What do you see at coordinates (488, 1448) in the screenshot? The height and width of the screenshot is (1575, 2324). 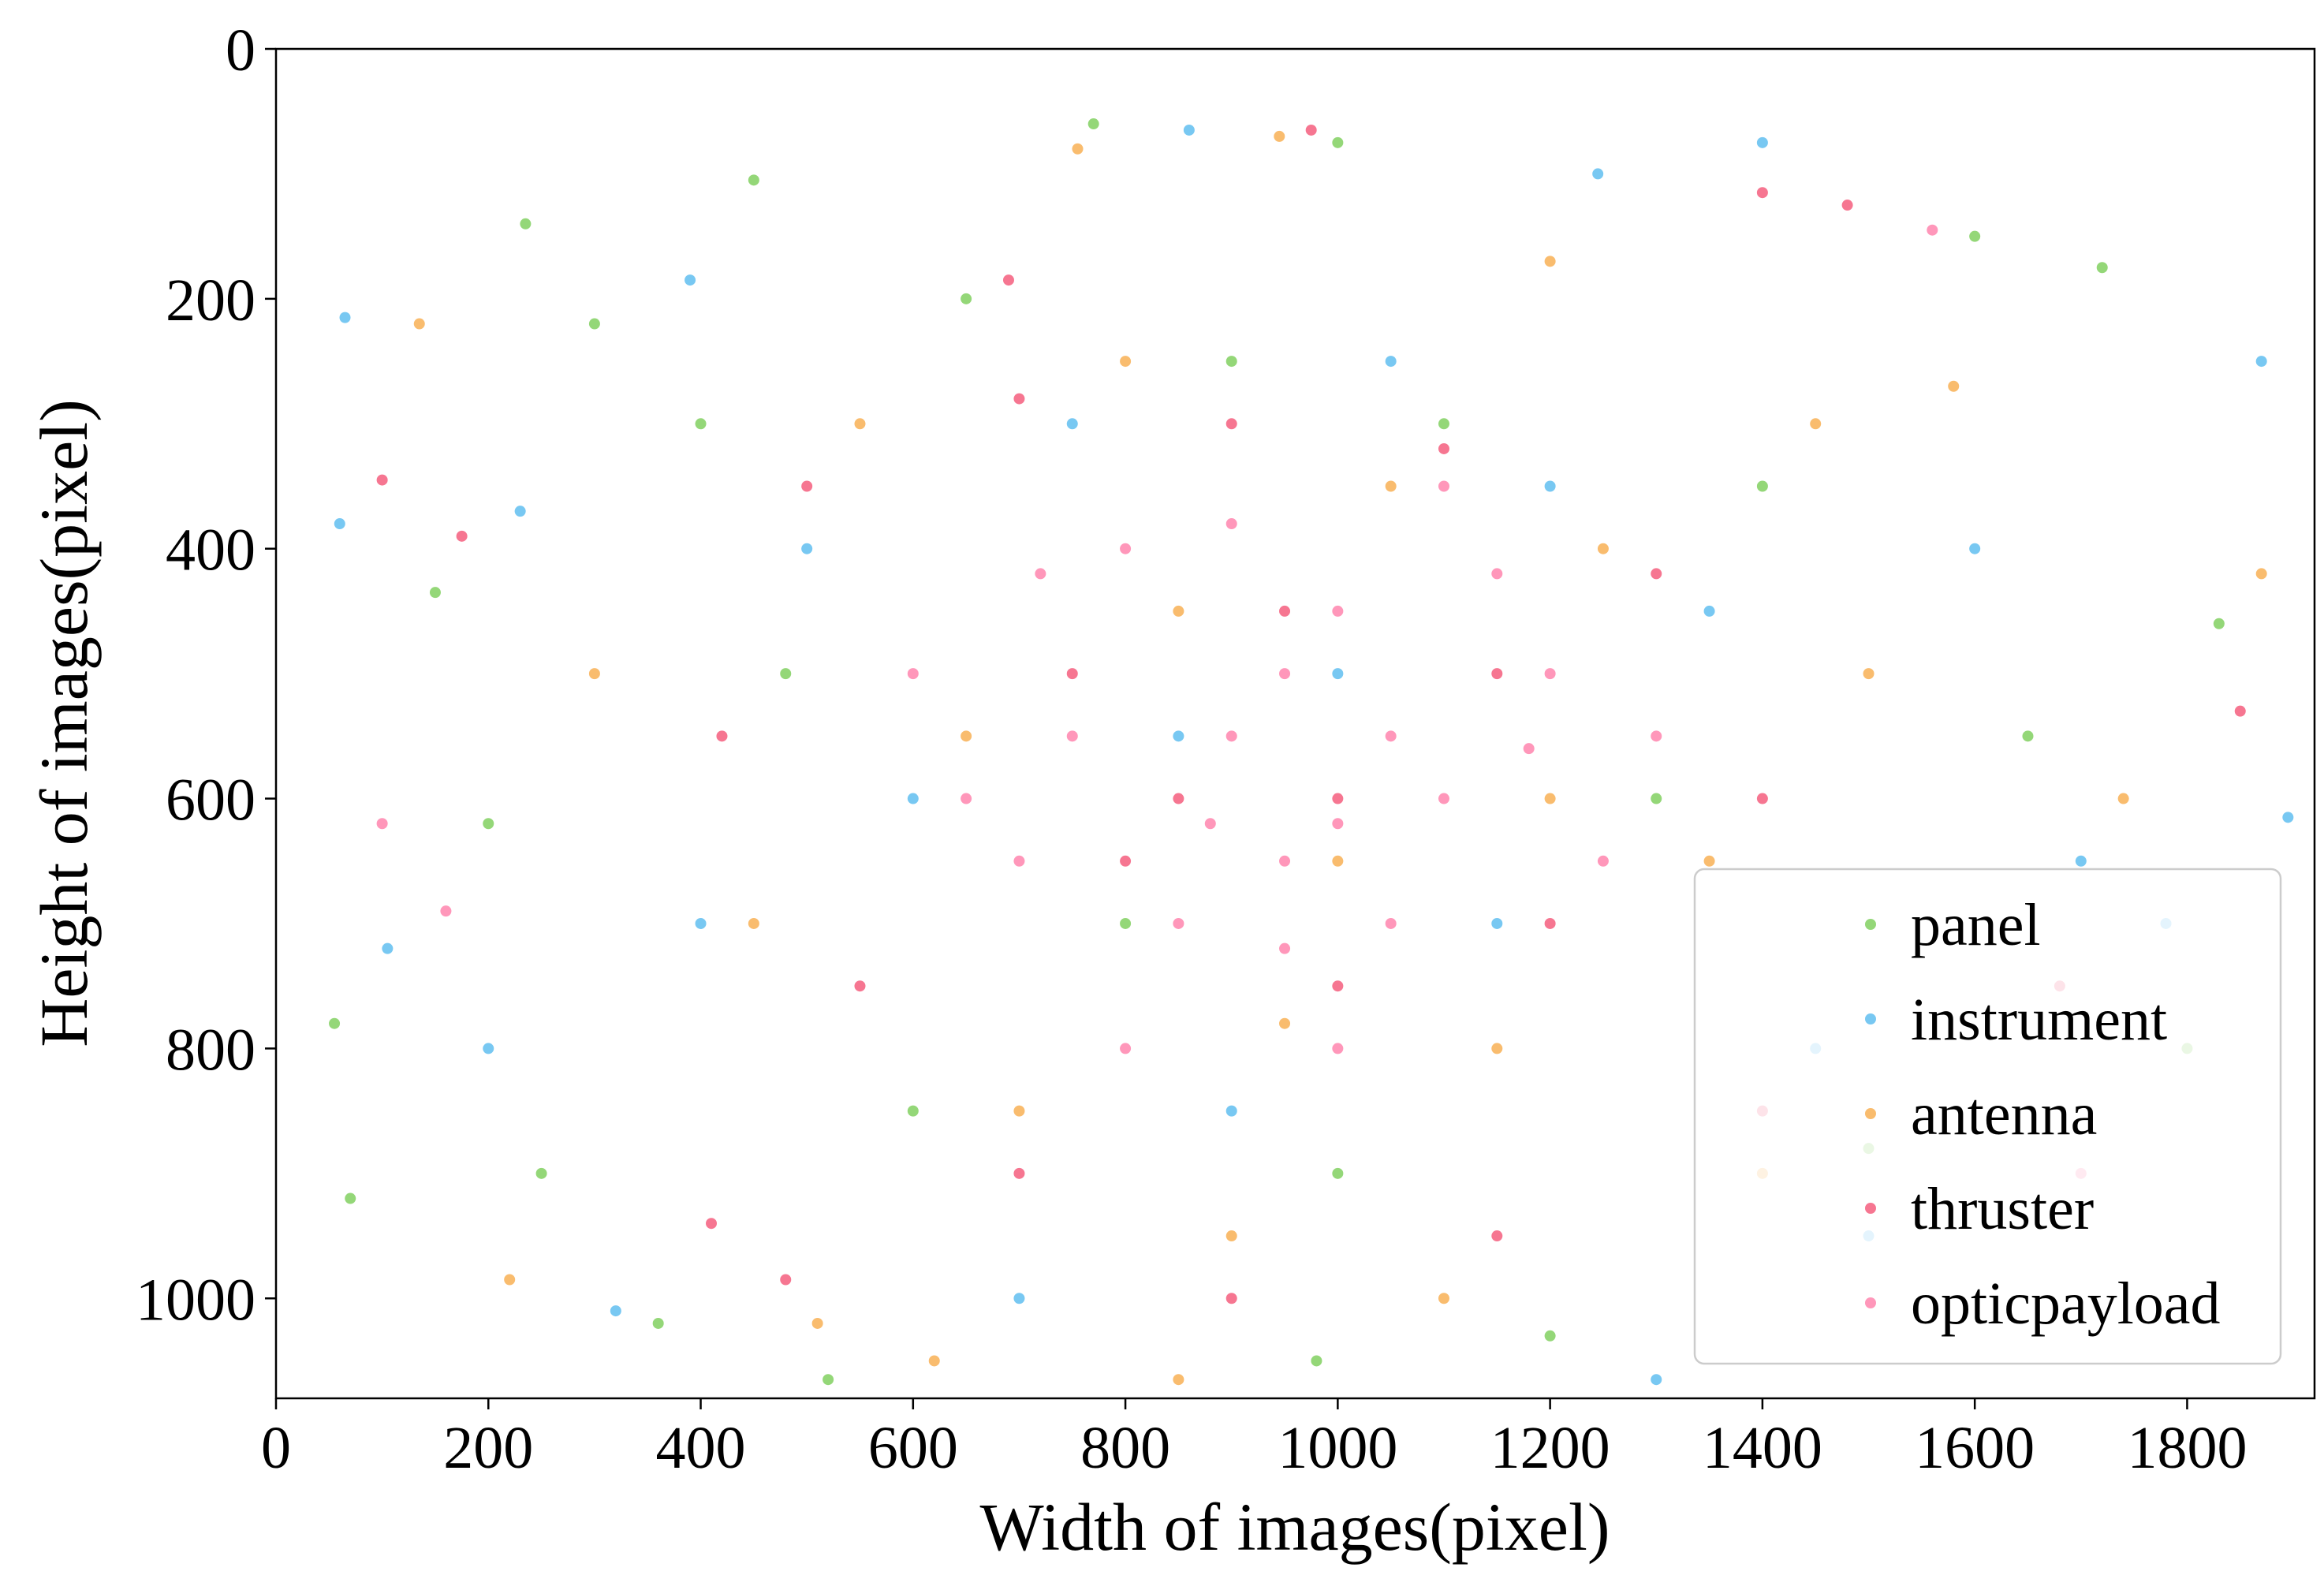 I see `x-tick-label: 200` at bounding box center [488, 1448].